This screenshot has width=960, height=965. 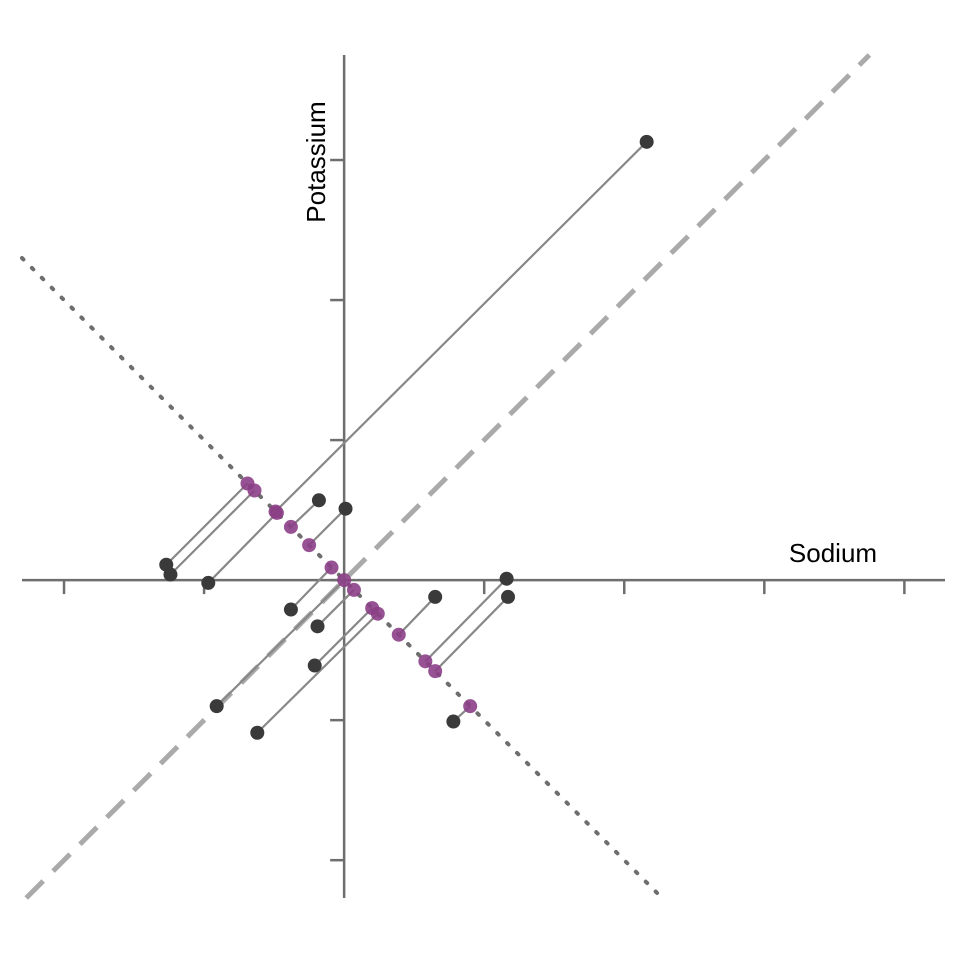 I want to click on x-axis-label: Sodium, so click(x=833, y=553).